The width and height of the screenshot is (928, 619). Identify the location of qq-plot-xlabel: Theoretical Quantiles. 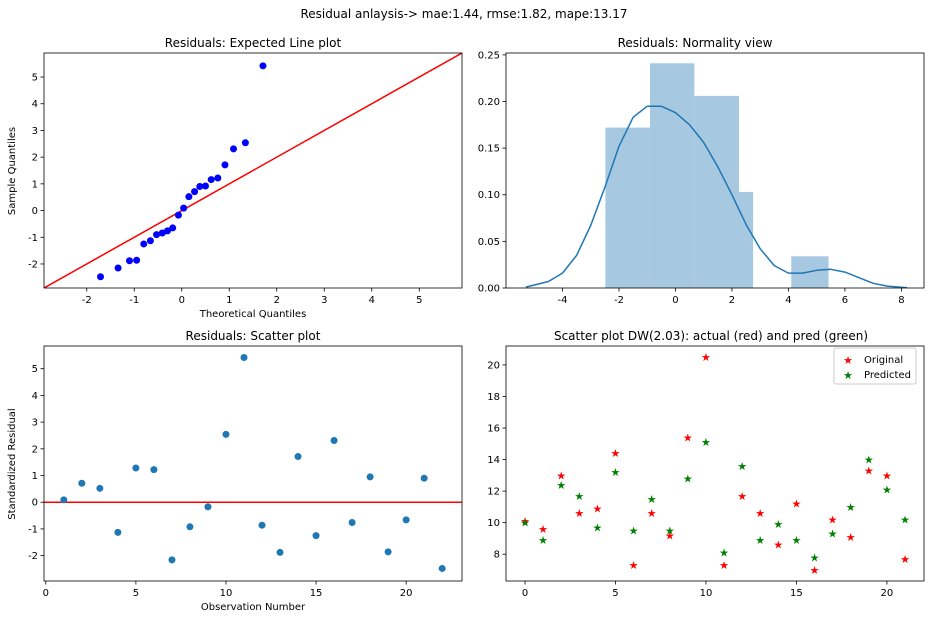
(253, 314).